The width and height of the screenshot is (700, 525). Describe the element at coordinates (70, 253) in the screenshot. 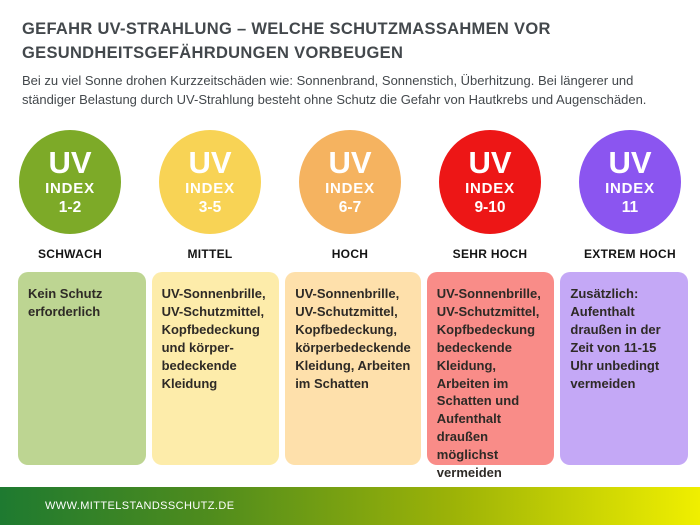

I see `uv-level-label: SCHWACH` at that location.